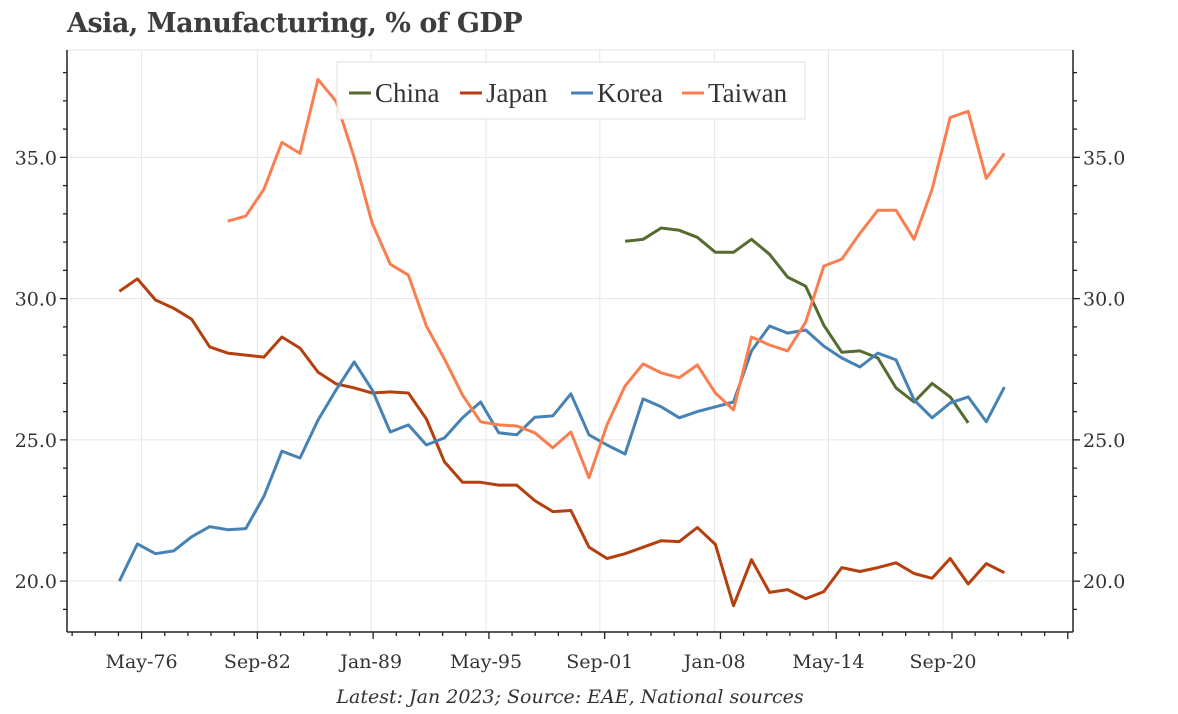 The width and height of the screenshot is (1178, 714). I want to click on y-tick-label-right: 20.0, so click(1104, 582).